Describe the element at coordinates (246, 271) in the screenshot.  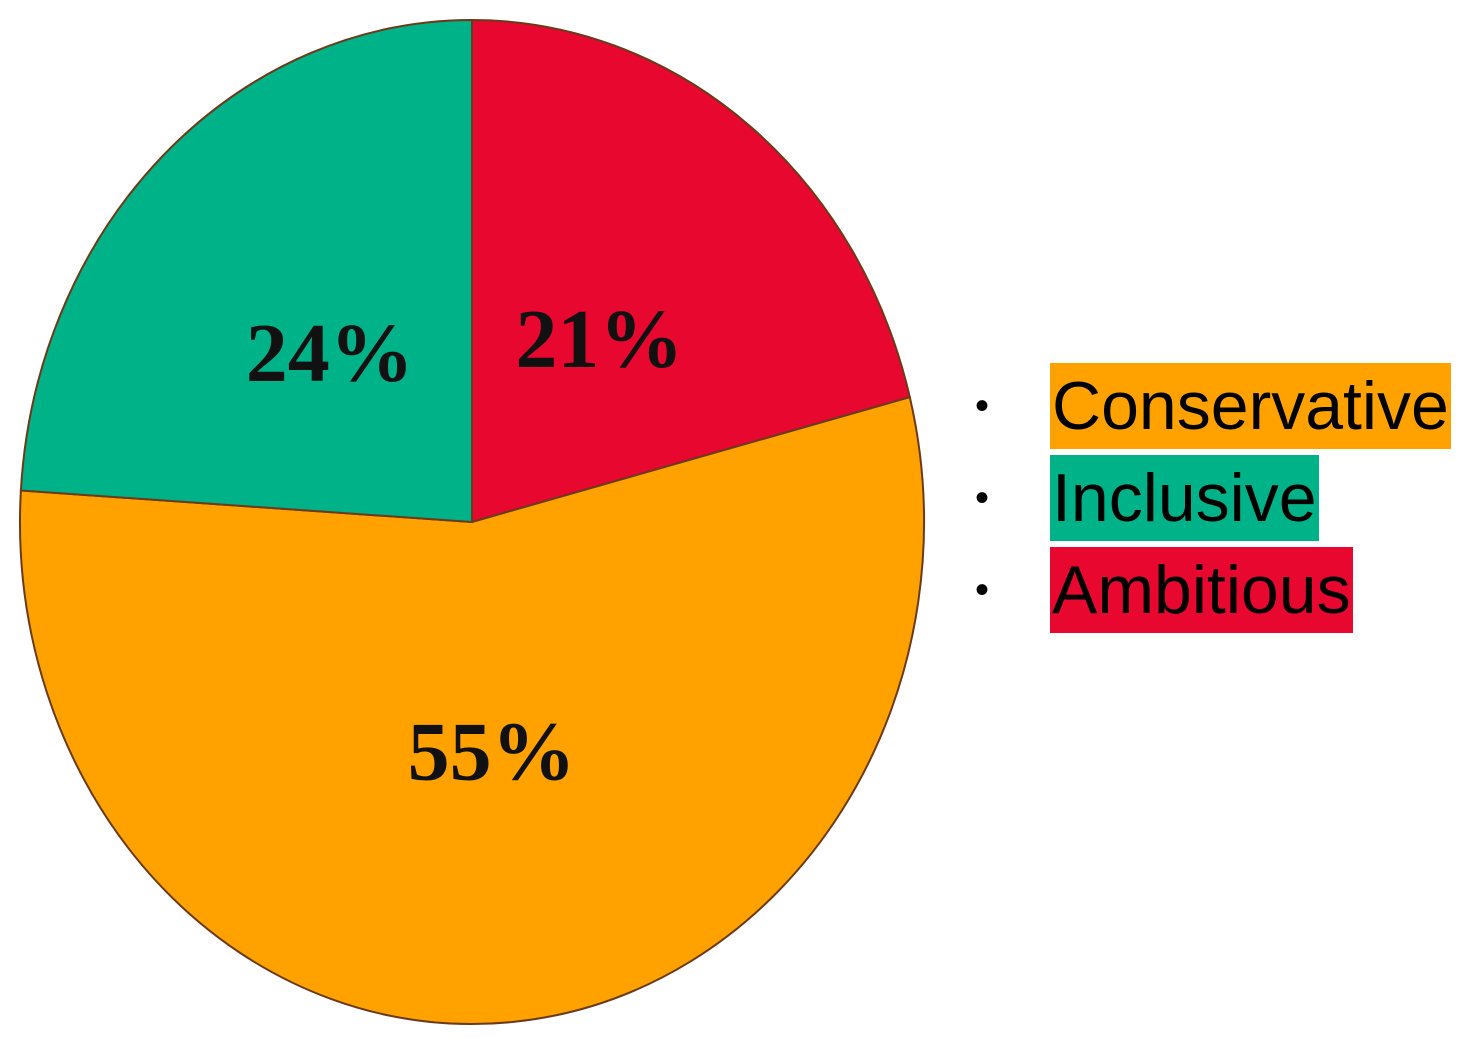
I see `pie-slice-inclusive` at that location.